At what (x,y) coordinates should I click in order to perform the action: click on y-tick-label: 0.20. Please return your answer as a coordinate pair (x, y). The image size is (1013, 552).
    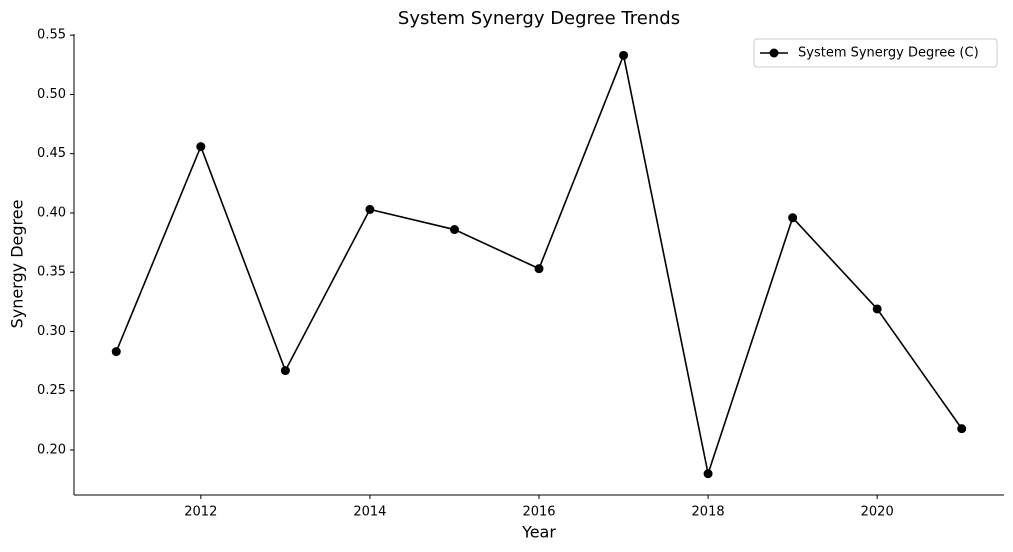
    Looking at the image, I should click on (51, 449).